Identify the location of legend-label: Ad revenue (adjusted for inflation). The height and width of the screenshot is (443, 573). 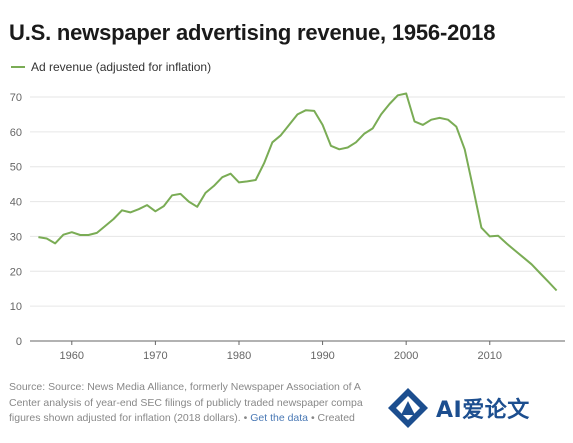
(121, 67).